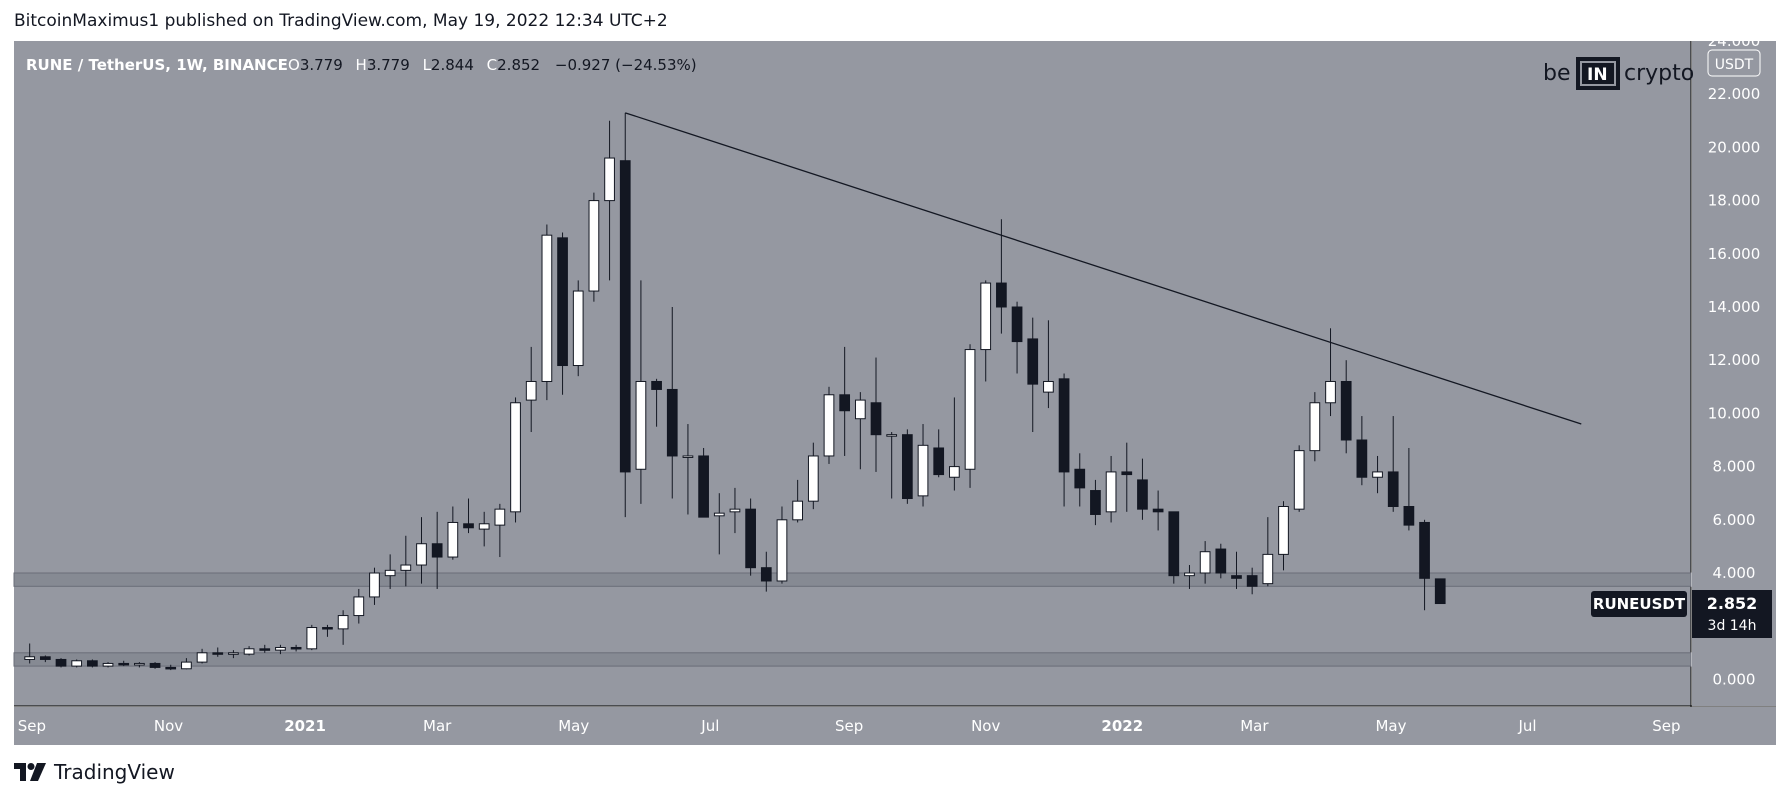 This screenshot has width=1791, height=800. I want to click on legend-open: 3.779, so click(321, 65).